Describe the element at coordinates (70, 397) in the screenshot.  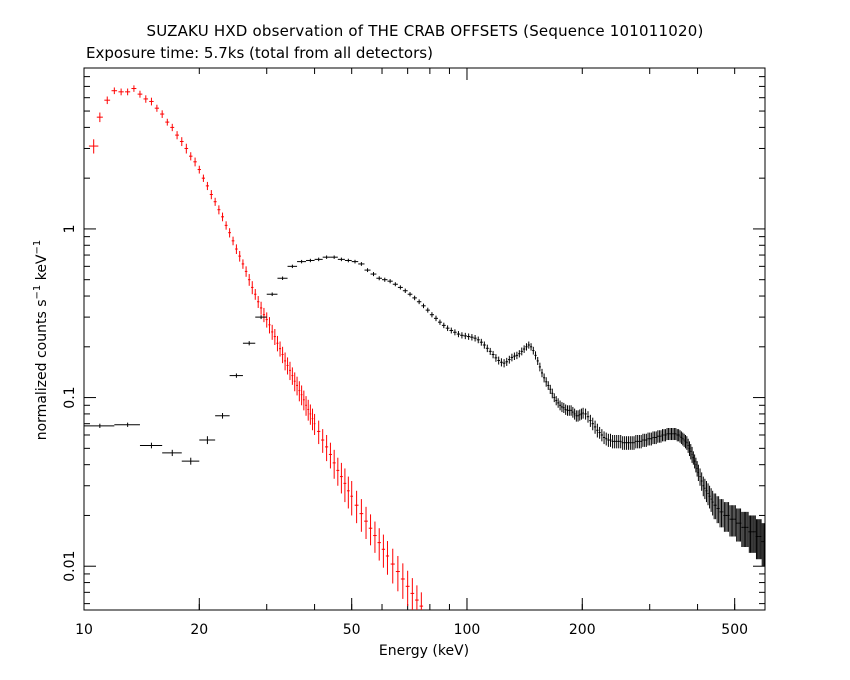
I see `y-tick-label: 0.1` at that location.